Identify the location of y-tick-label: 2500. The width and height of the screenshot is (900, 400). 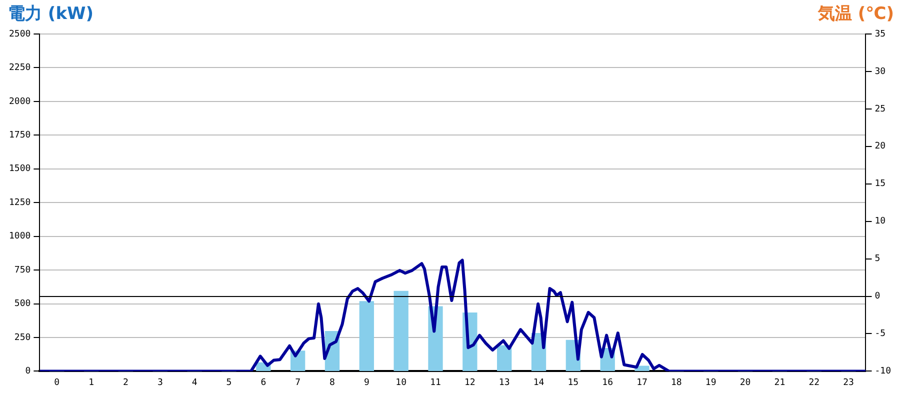
(19, 34).